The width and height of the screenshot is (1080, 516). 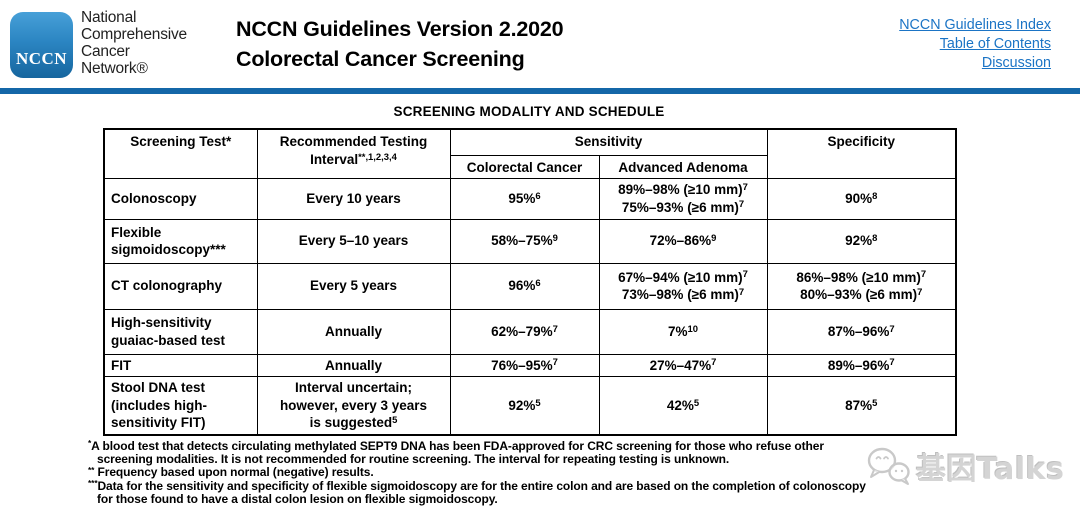 What do you see at coordinates (400, 29) in the screenshot?
I see `guidelines-version-title: NCCN Guidelines Version 2.2020` at bounding box center [400, 29].